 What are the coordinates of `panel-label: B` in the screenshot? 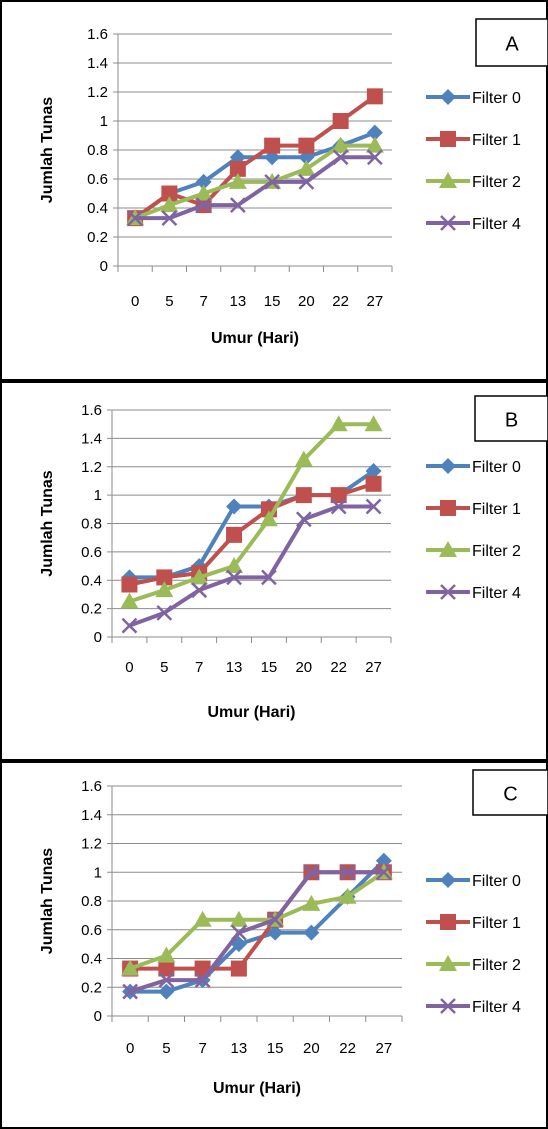 It's located at (511, 421).